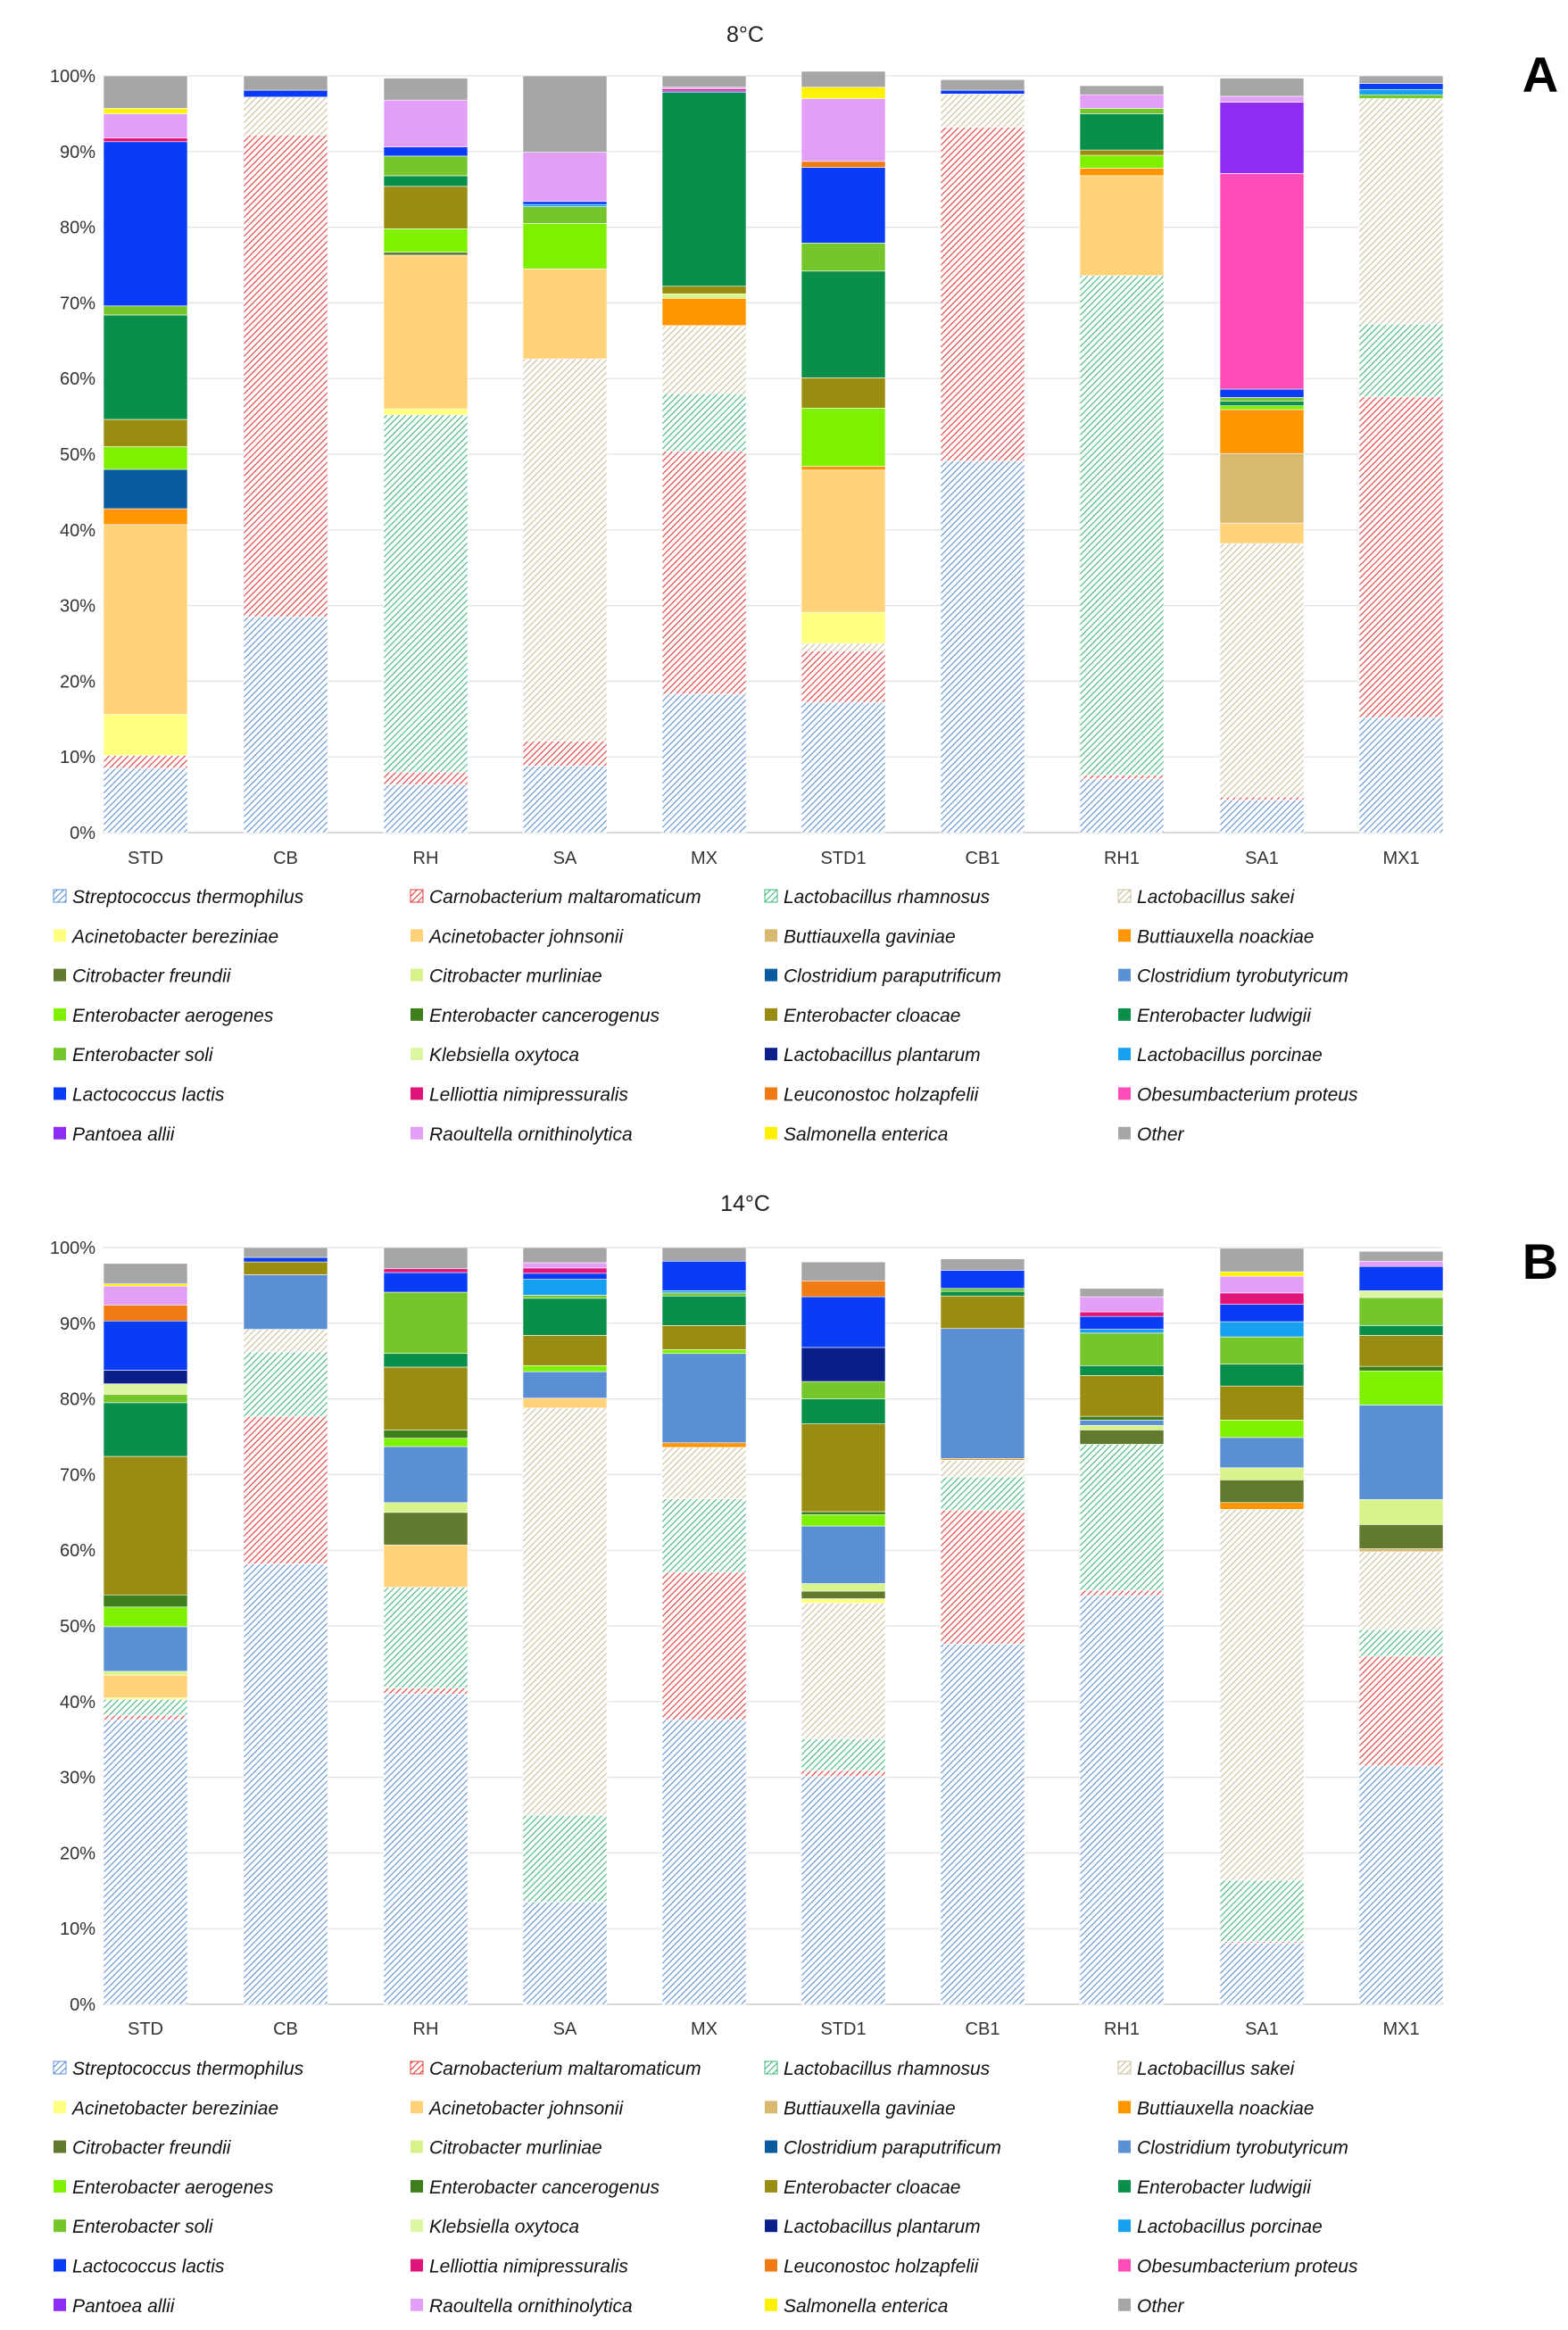  I want to click on legend-item-klebsiella-oxytoca: Klebsiella oxytoca, so click(495, 1055).